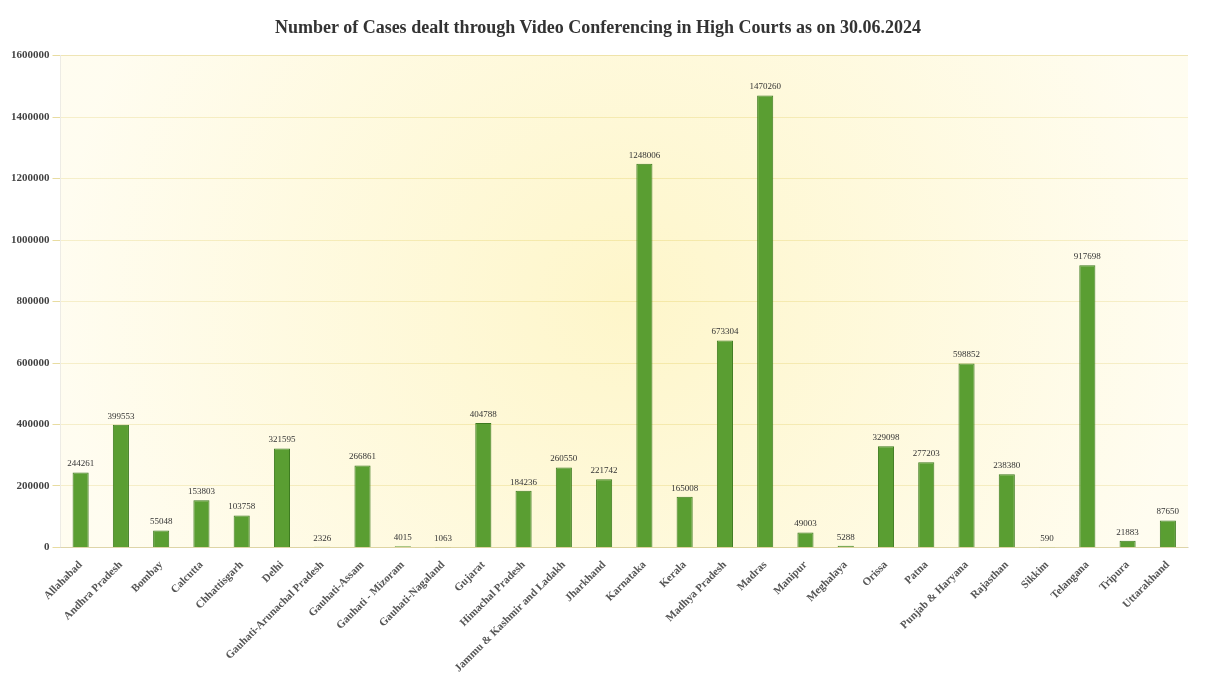 The image size is (1227, 695). Describe the element at coordinates (1128, 531) in the screenshot. I see `data-label: 21883` at that location.